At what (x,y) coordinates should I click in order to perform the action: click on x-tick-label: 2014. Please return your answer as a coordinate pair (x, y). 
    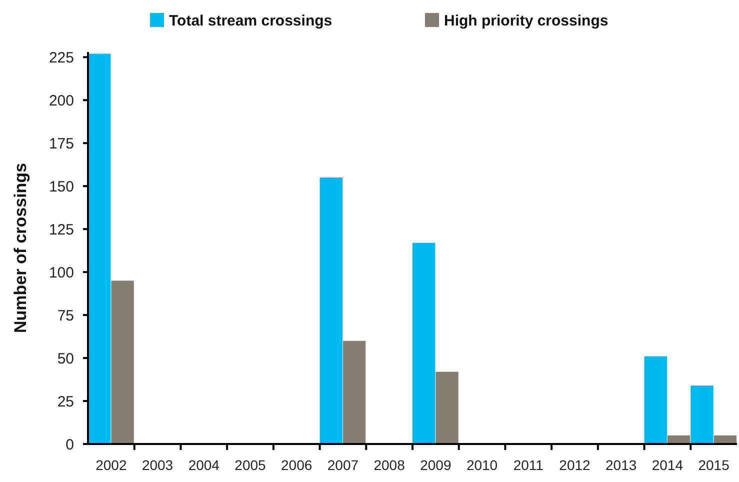
    Looking at the image, I should click on (668, 465).